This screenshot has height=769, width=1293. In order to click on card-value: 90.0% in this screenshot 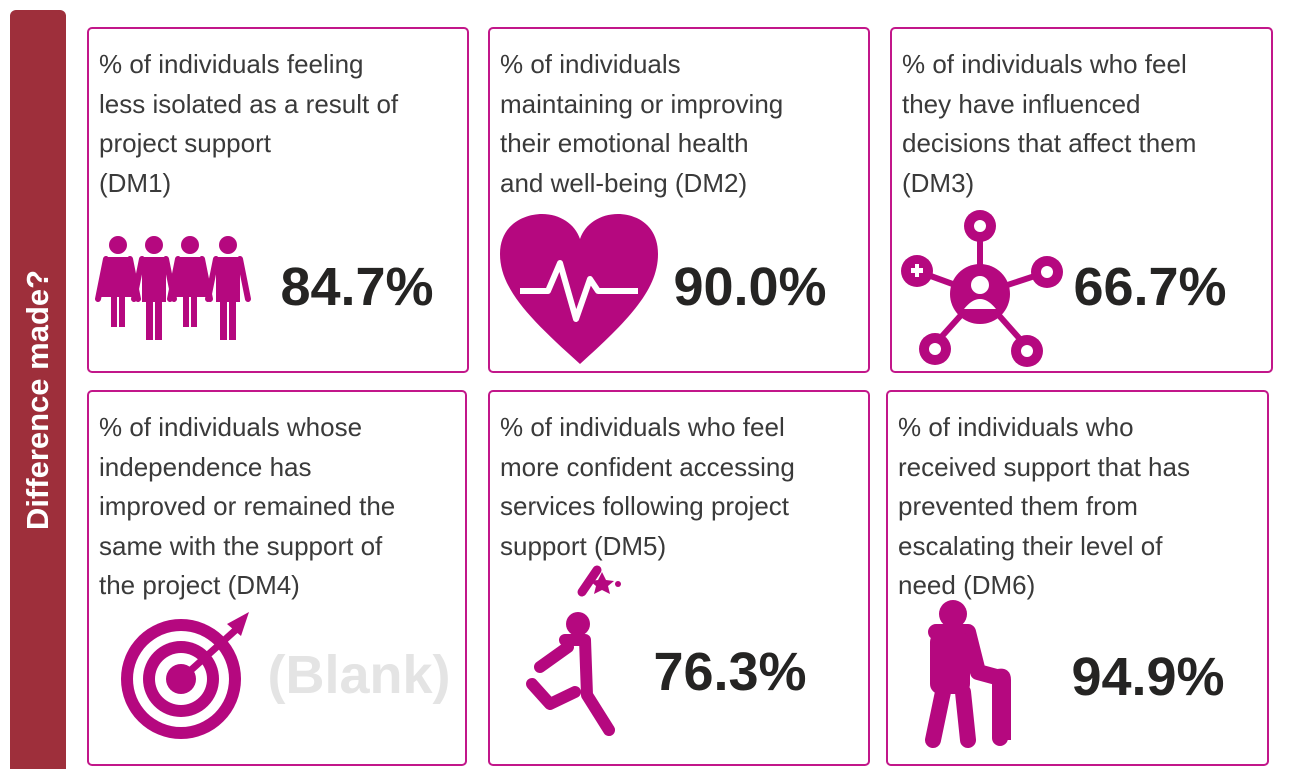, I will do `click(750, 287)`.